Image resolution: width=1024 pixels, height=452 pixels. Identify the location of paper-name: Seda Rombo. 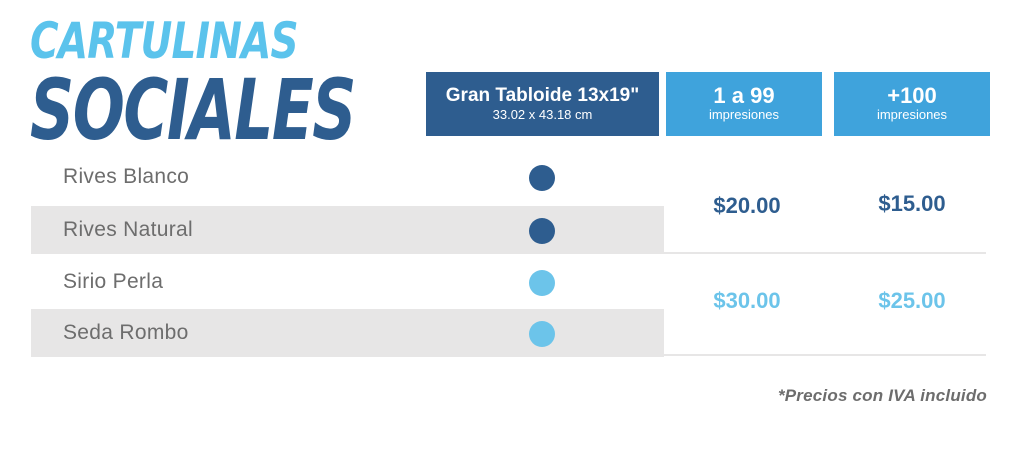
(126, 332).